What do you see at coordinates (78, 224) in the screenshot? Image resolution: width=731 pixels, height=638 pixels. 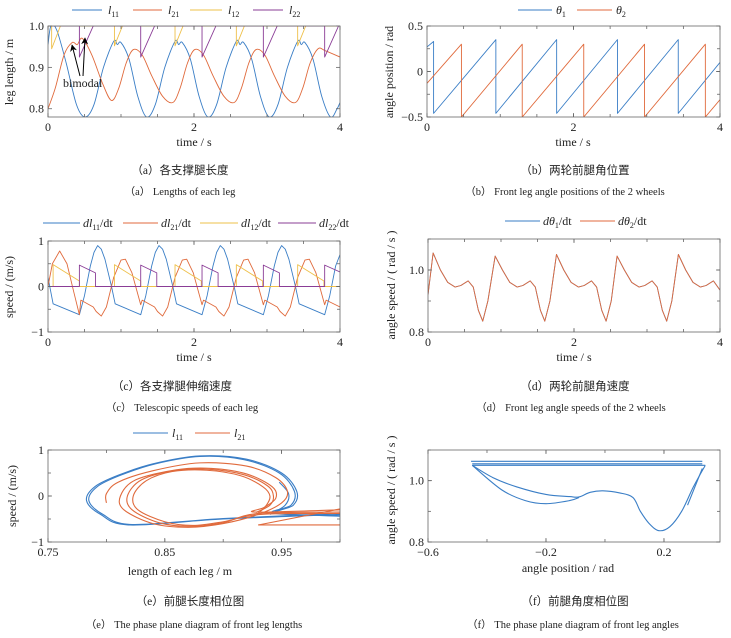 I see `legend-item: dl11/dt` at bounding box center [78, 224].